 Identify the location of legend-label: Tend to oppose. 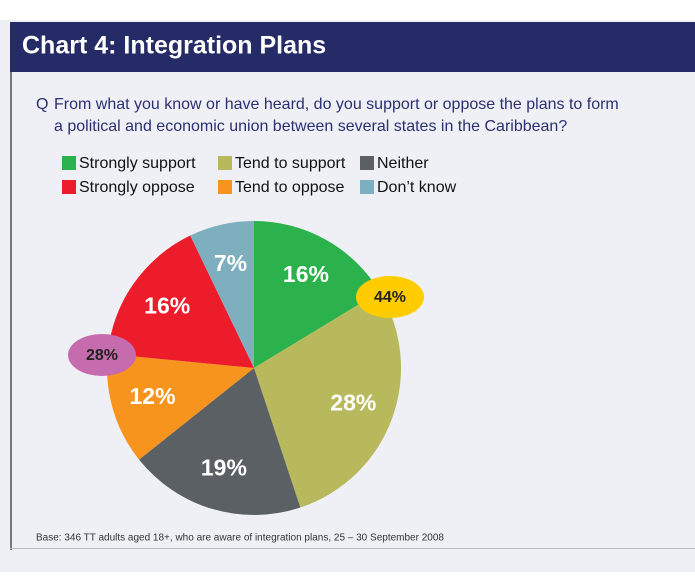
(290, 187).